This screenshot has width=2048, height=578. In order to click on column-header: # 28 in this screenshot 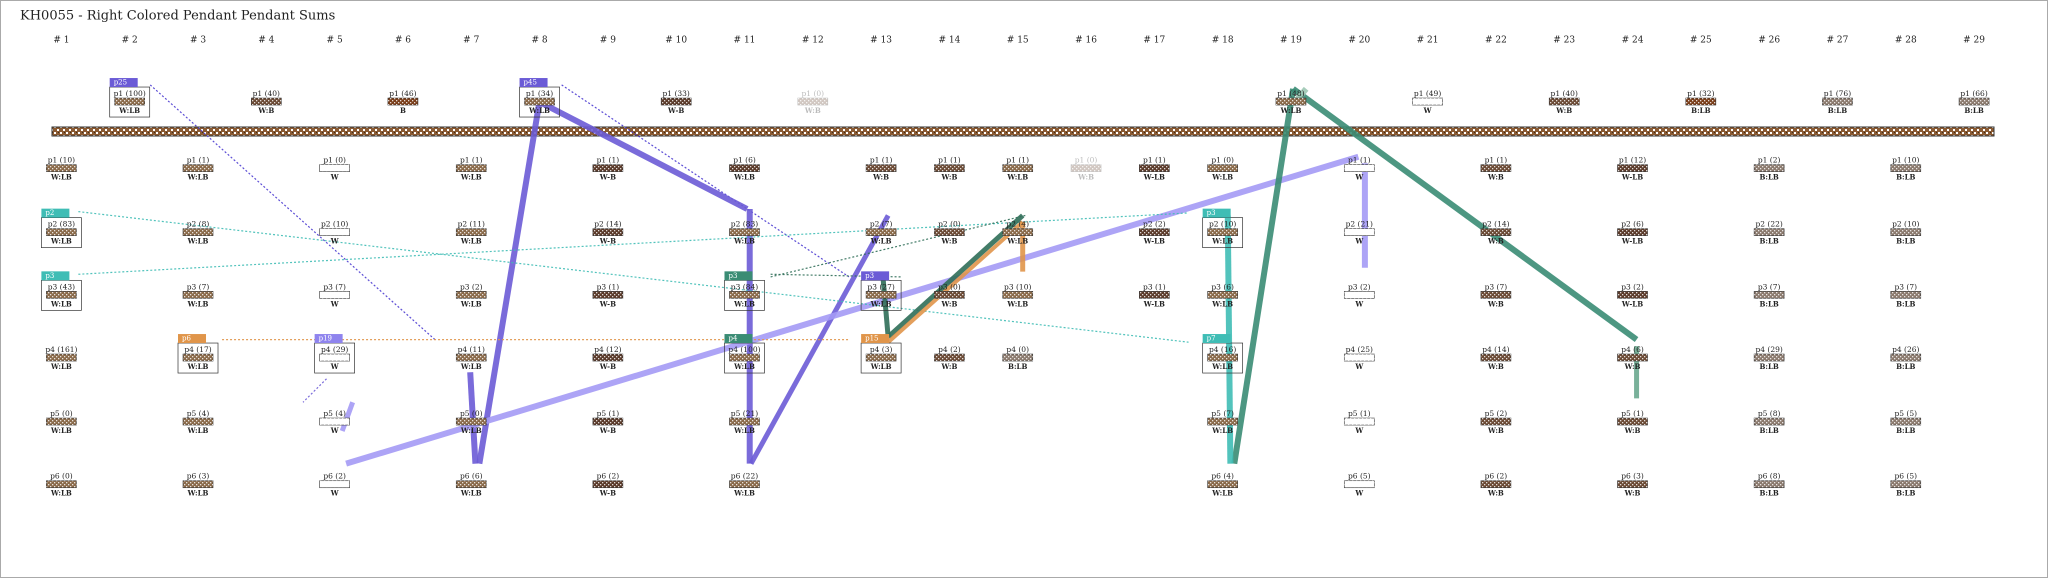, I will do `click(1906, 41)`.